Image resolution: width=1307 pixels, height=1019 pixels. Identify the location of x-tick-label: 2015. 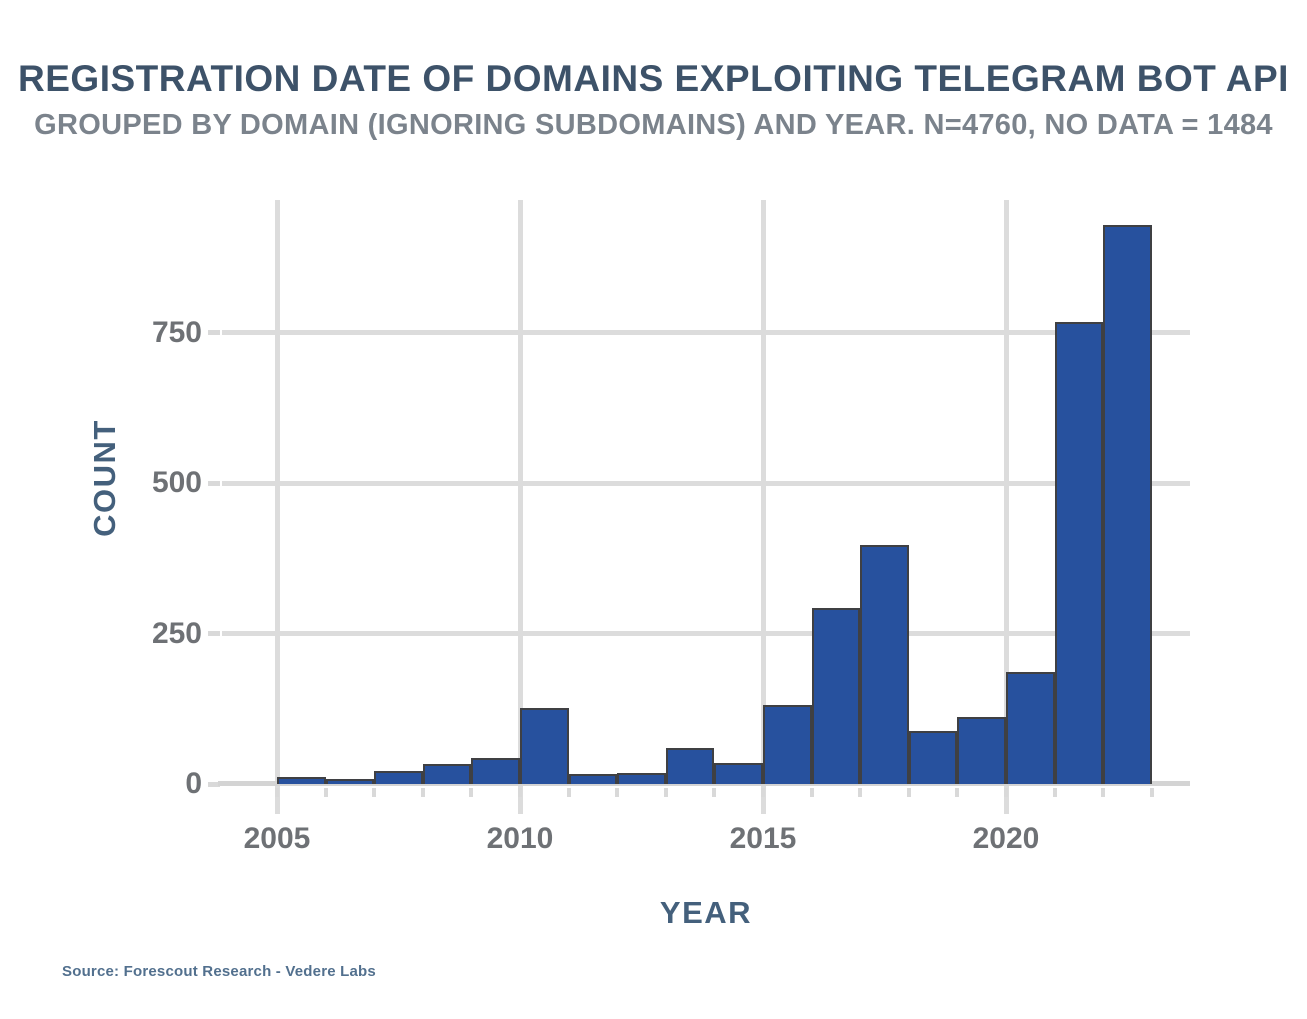
(763, 838).